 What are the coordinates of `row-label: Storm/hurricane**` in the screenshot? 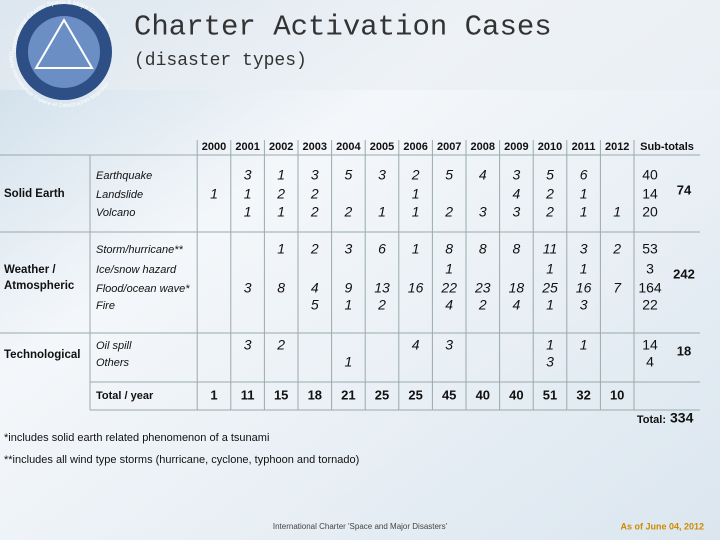 It's located at (140, 250).